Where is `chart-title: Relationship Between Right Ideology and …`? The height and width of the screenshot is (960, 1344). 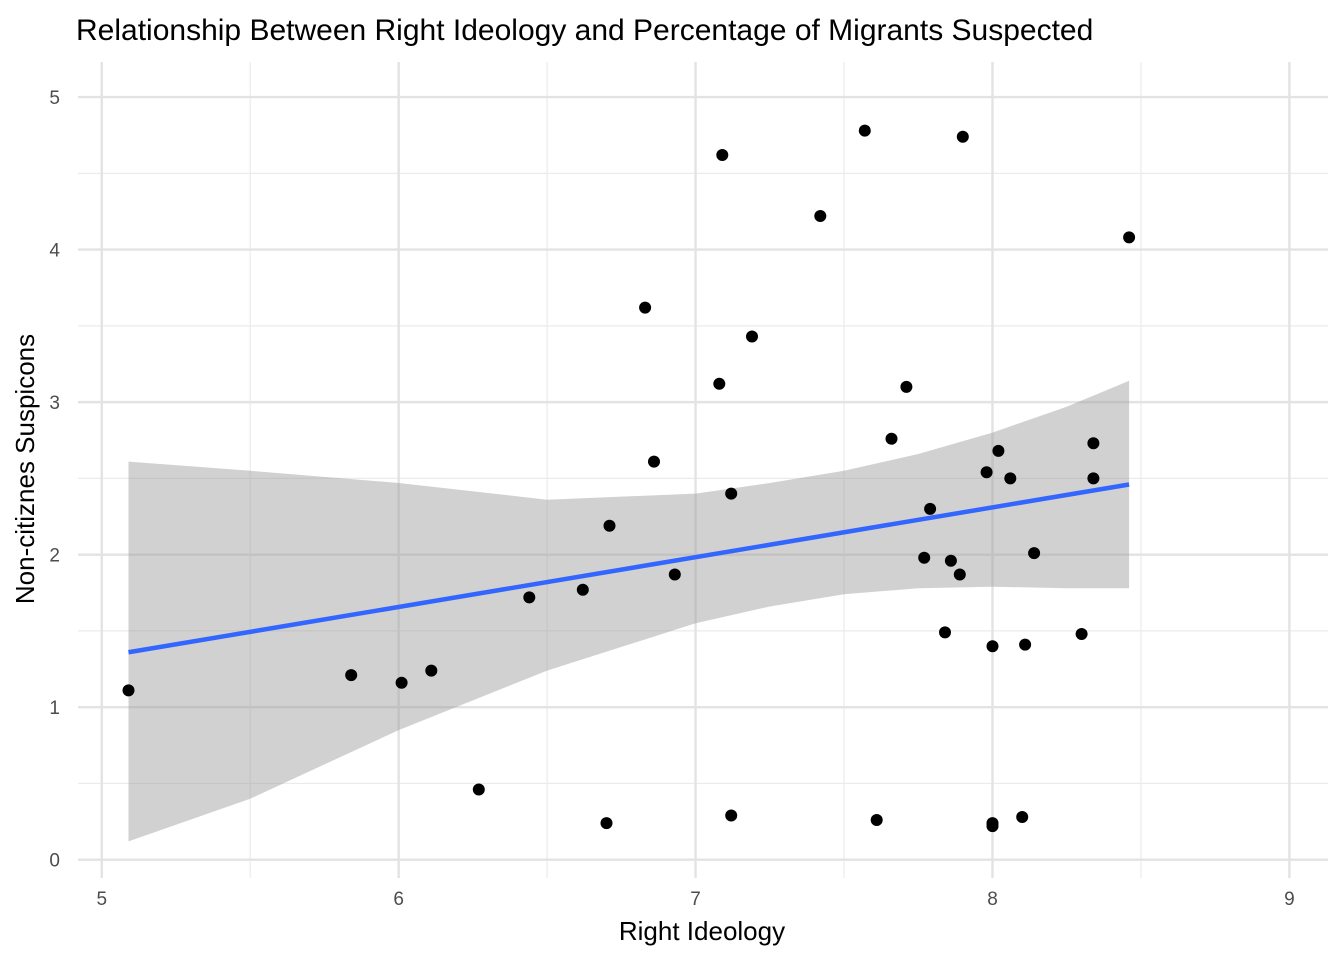 chart-title: Relationship Between Right Ideology and … is located at coordinates (584, 30).